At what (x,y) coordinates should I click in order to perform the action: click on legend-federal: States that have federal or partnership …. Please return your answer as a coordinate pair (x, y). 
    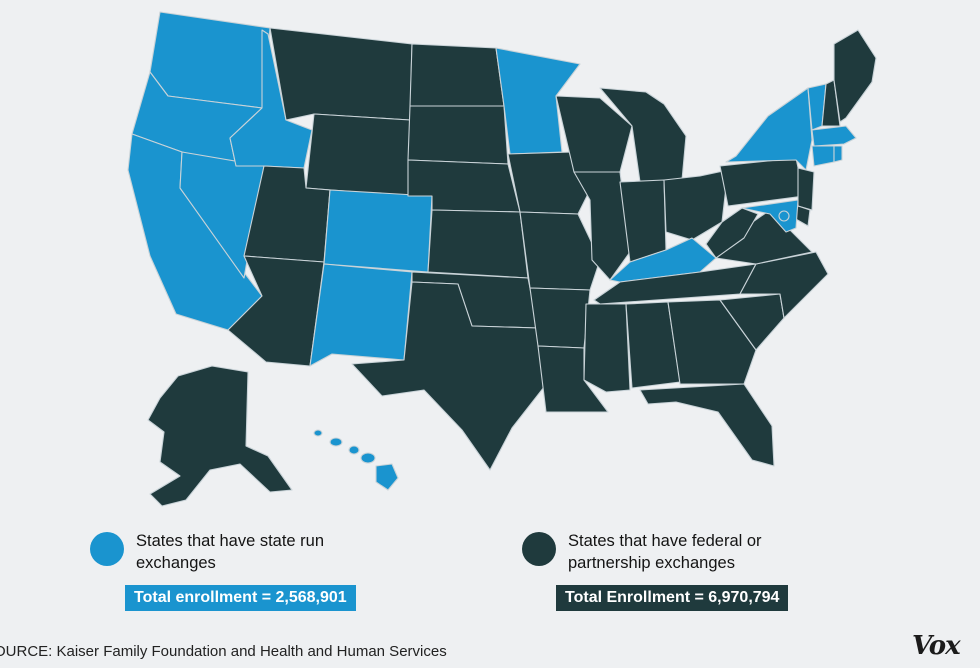
    Looking at the image, I should click on (665, 552).